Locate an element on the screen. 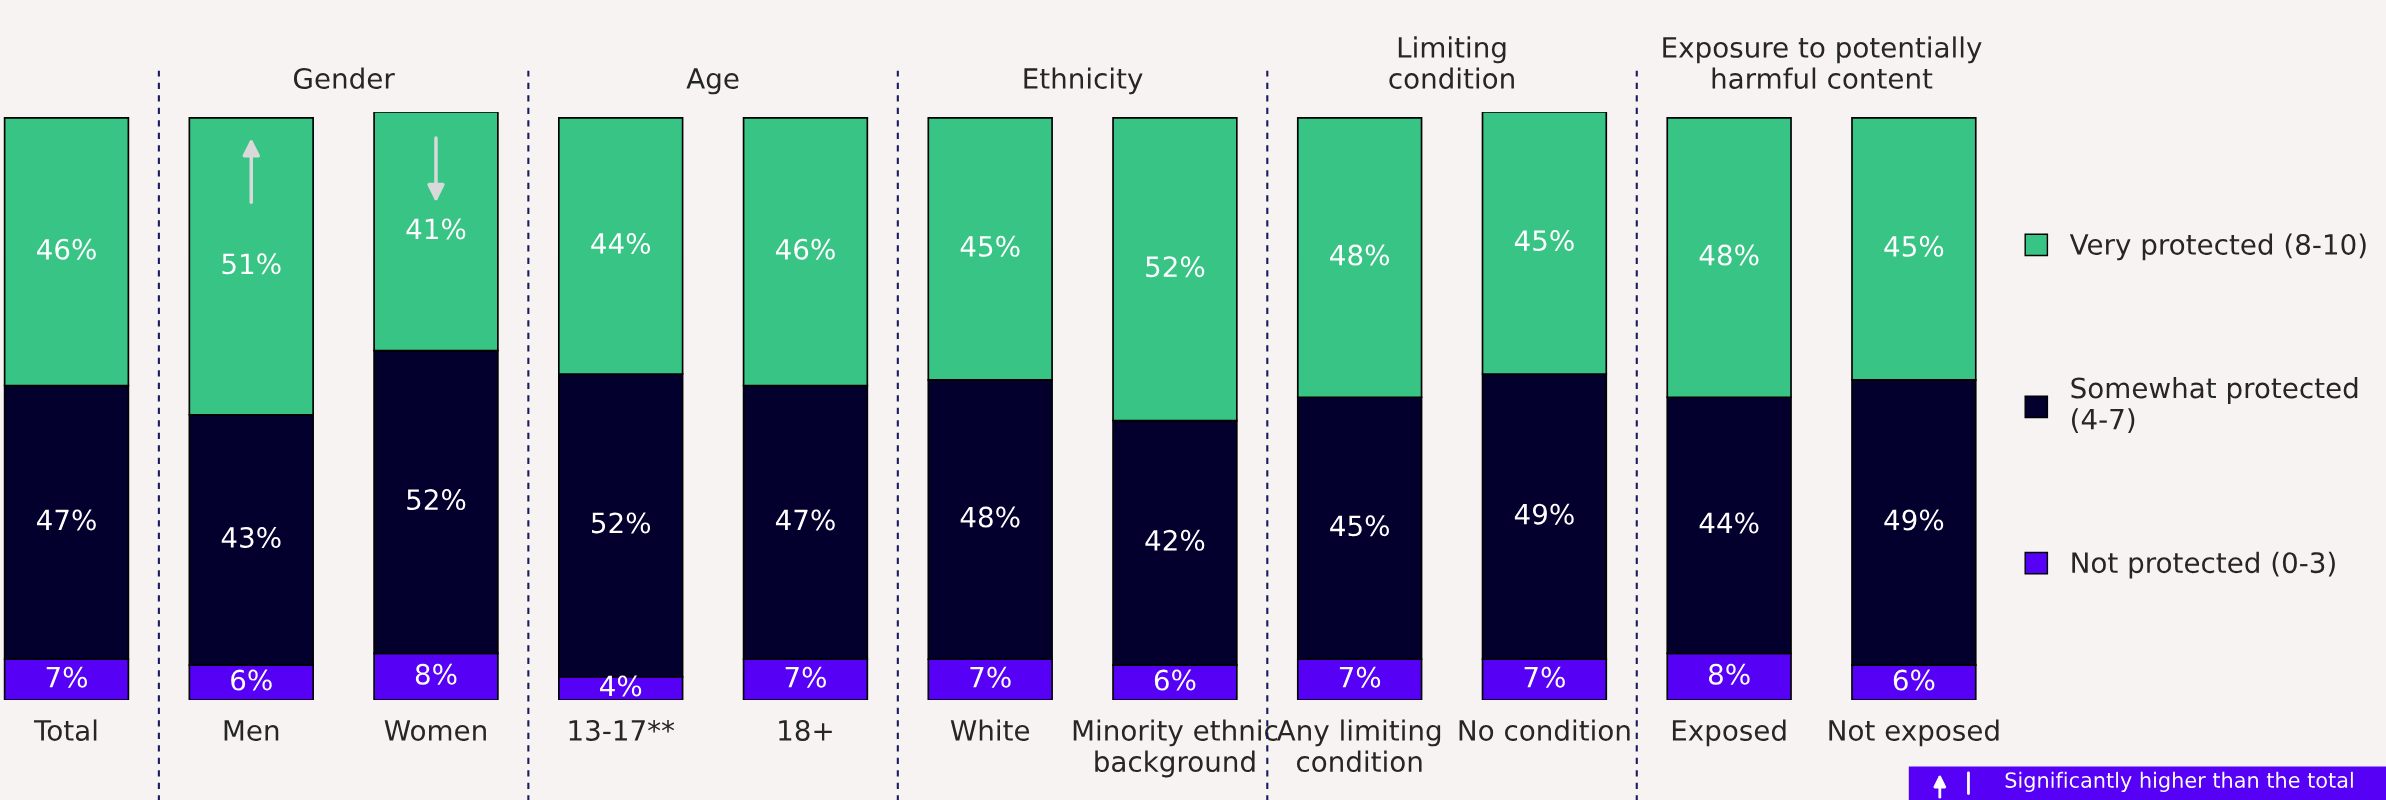  x-tick-label: Any limiting condition is located at coordinates (1358, 746).